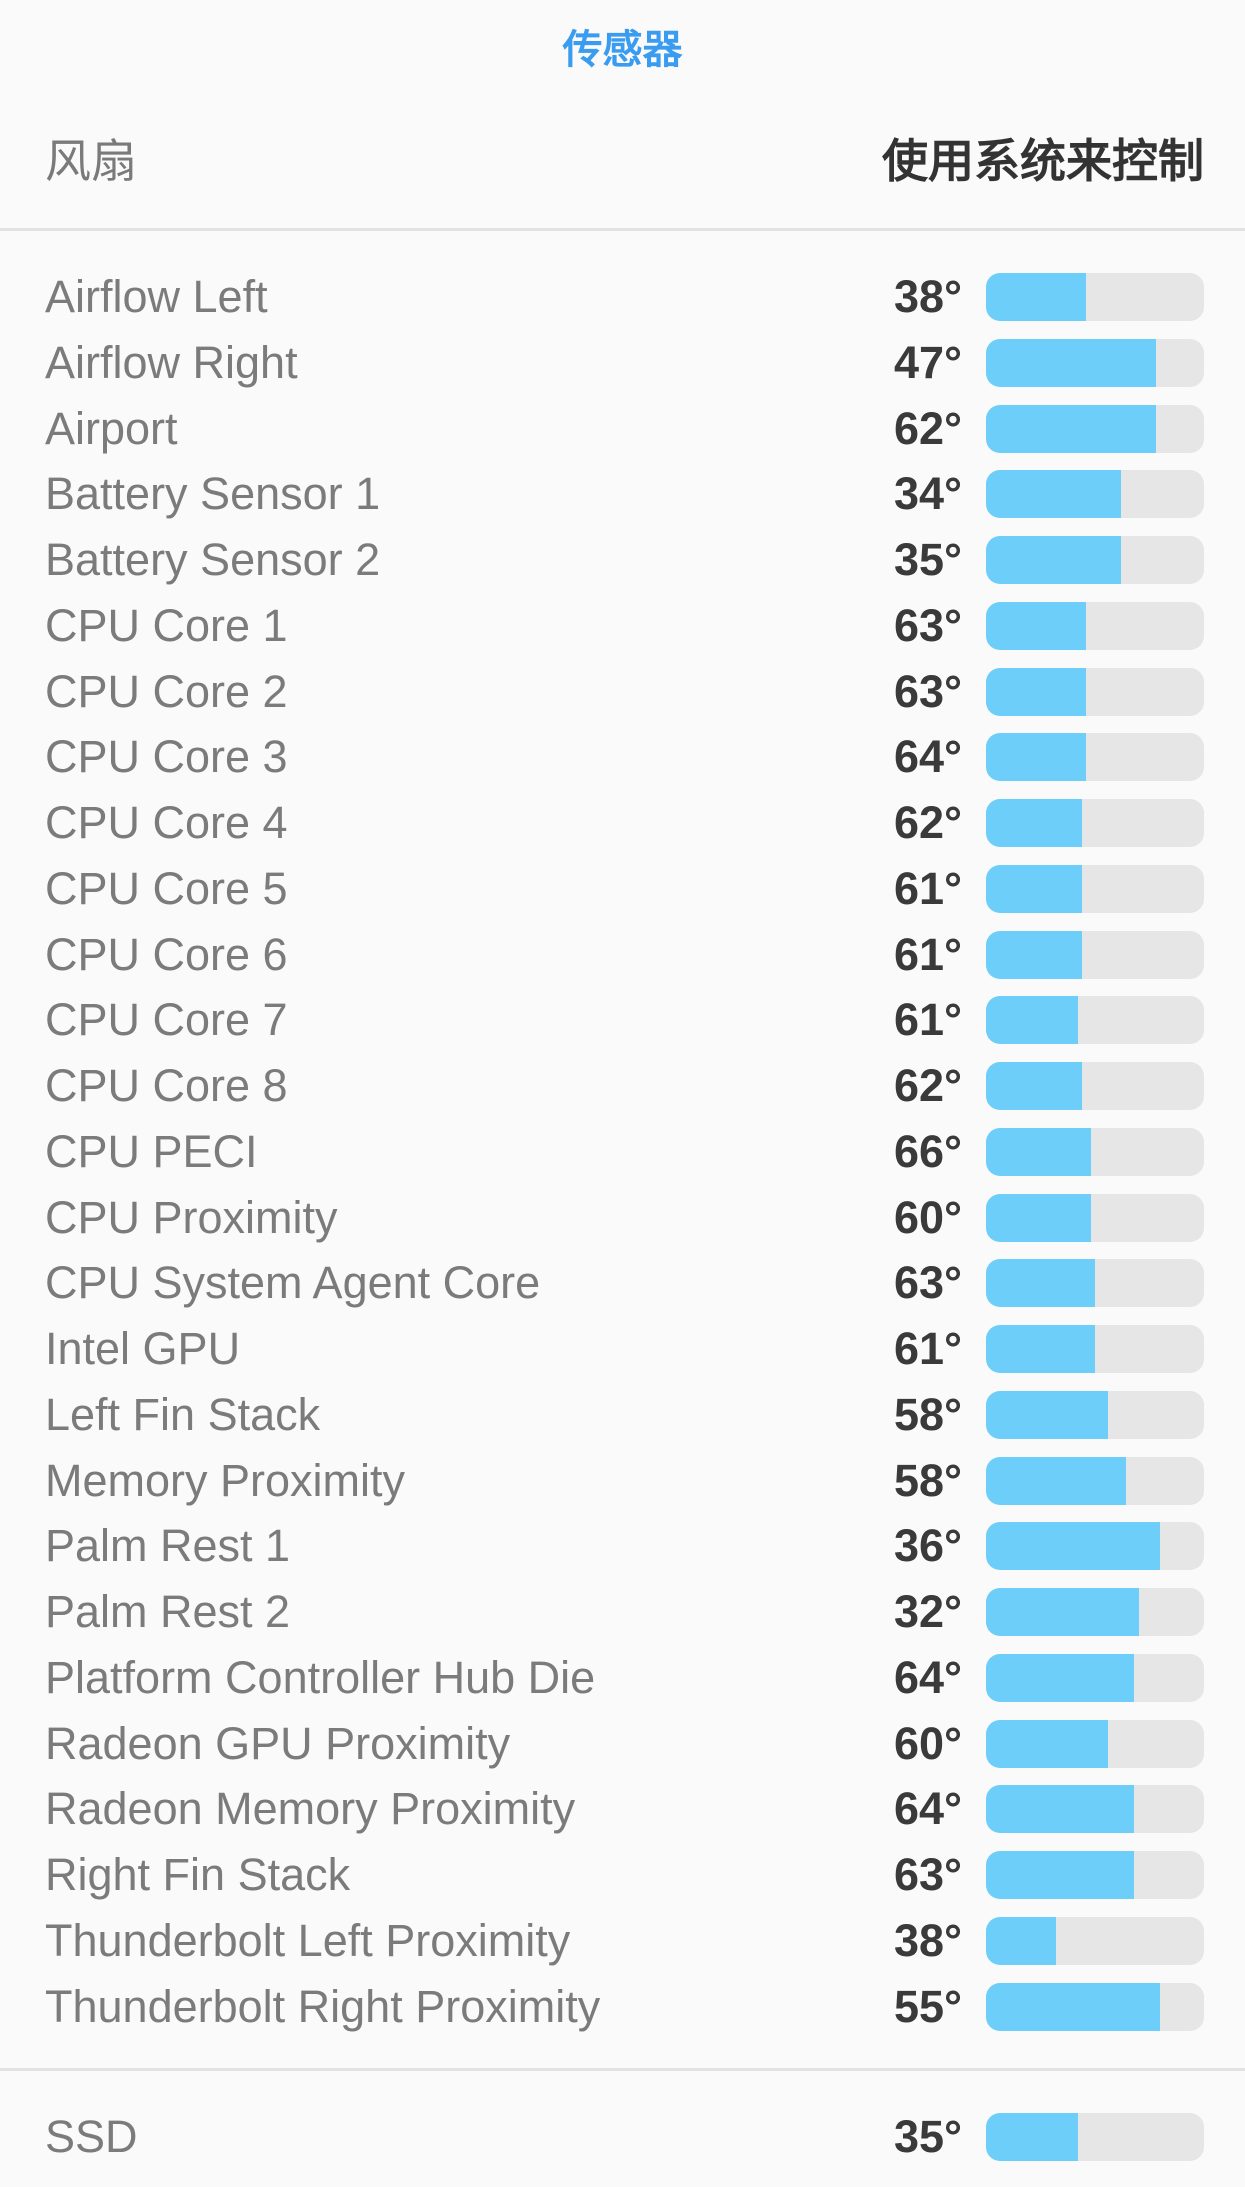 The image size is (1245, 2187). Describe the element at coordinates (166, 625) in the screenshot. I see `sensor-name: CPU Core 1` at that location.